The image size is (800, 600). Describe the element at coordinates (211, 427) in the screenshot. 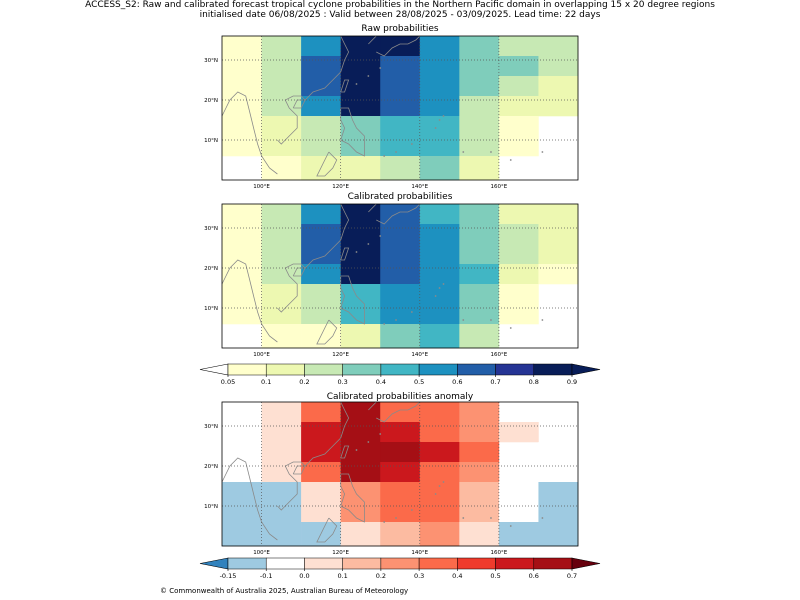

I see `y-tick-label: 30°N` at that location.